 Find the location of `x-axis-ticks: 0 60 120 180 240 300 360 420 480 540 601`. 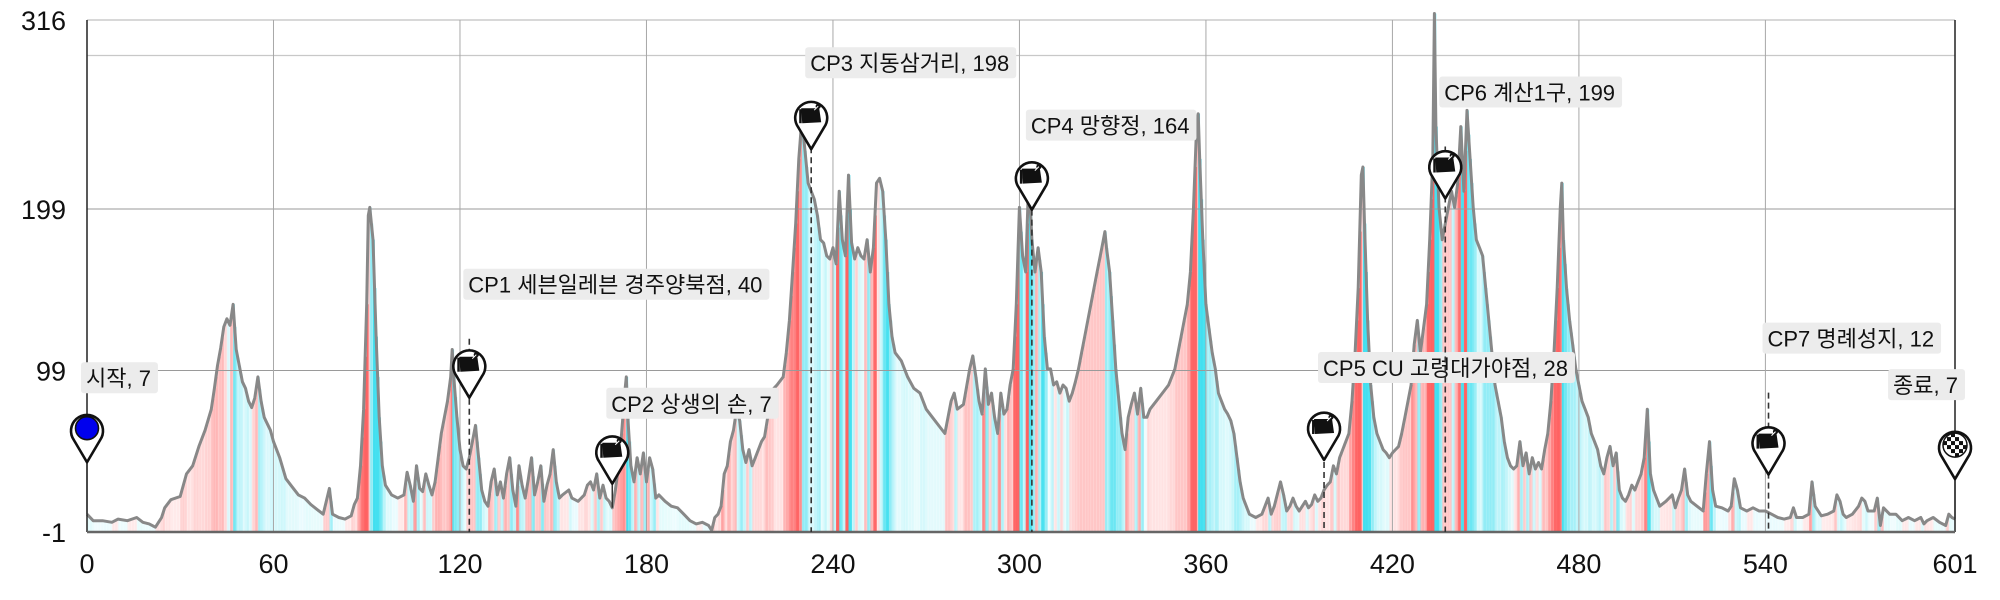

x-axis-ticks: 0 60 120 180 240 300 360 420 480 540 601 is located at coordinates (1028, 564).